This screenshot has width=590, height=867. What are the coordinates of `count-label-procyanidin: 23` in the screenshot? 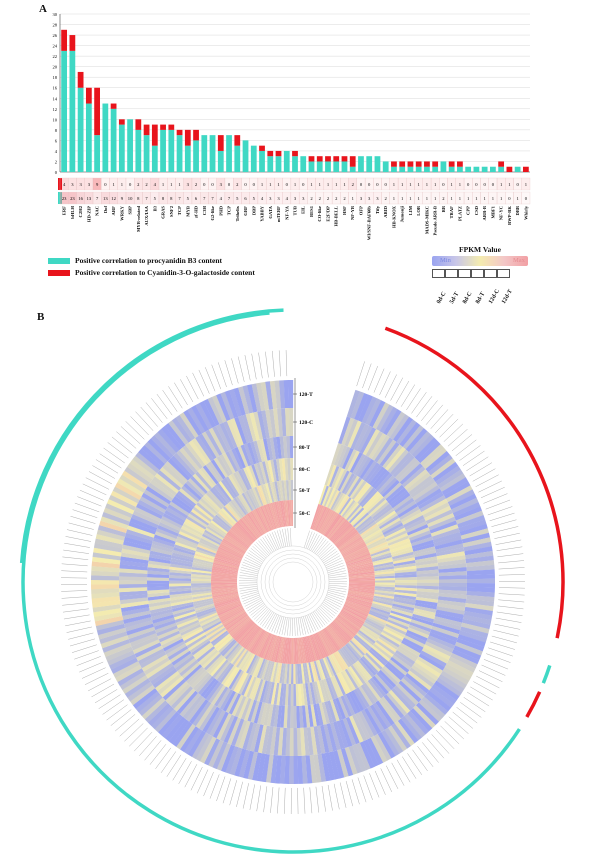 It's located at (64, 198).